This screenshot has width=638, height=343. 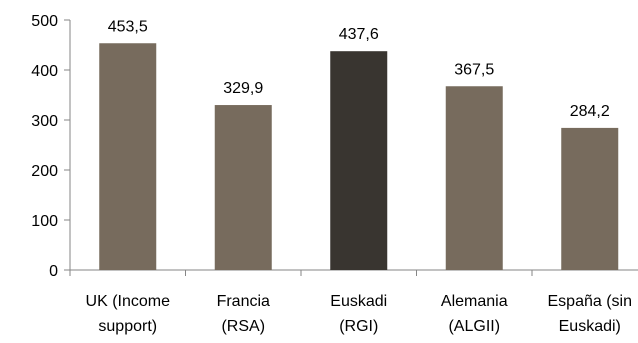 I want to click on category-label: support), so click(x=127, y=326).